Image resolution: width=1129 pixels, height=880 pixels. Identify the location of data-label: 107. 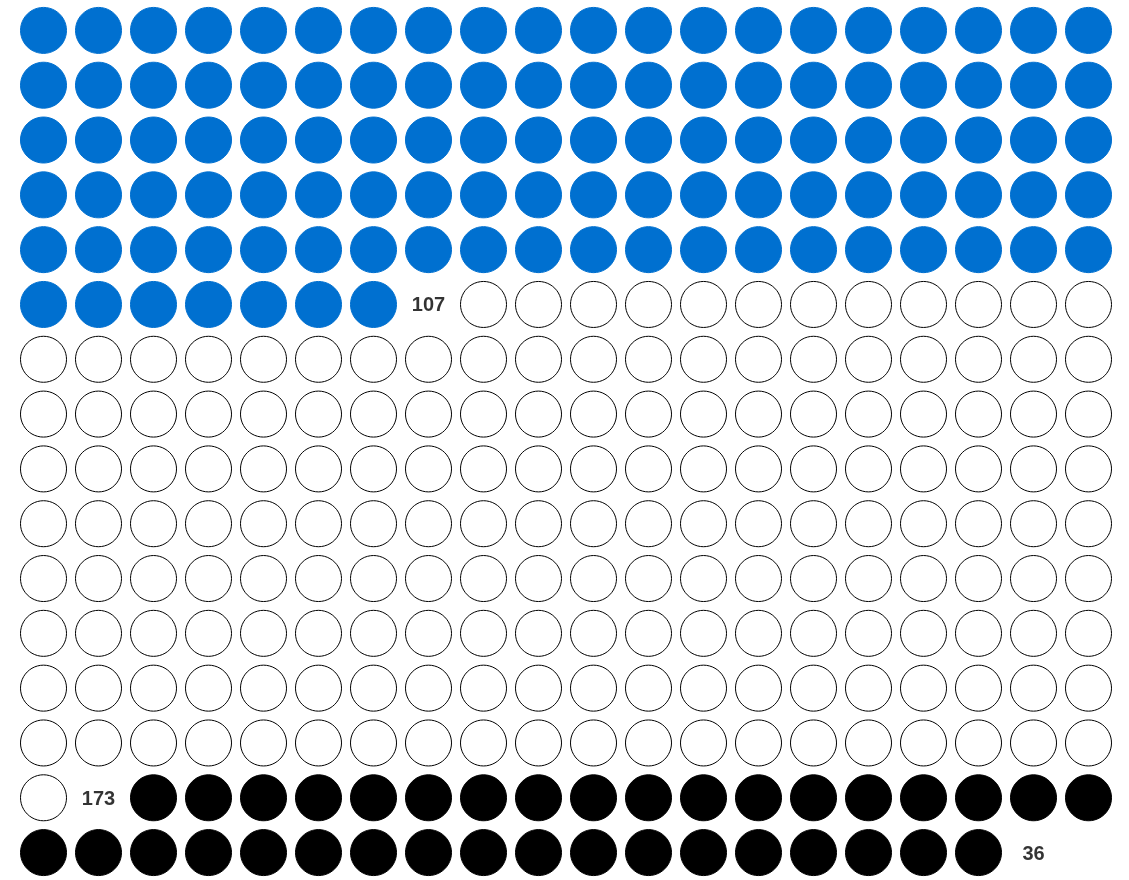
(428, 304).